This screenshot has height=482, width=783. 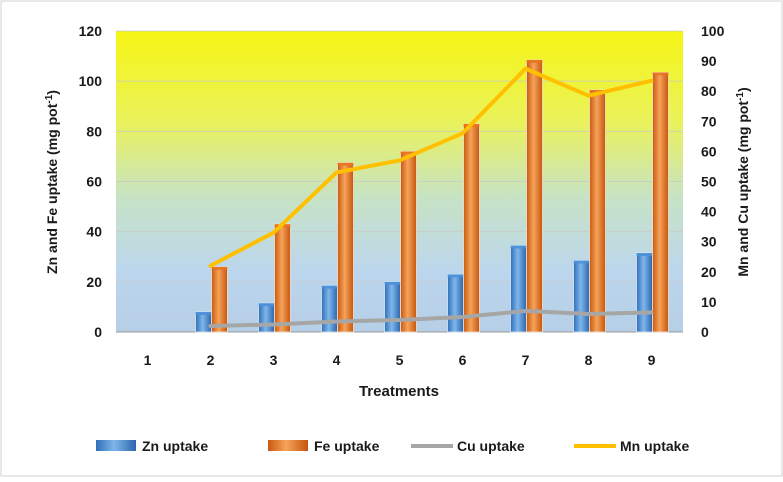 I want to click on y-left-tick-label: 120, so click(x=91, y=31).